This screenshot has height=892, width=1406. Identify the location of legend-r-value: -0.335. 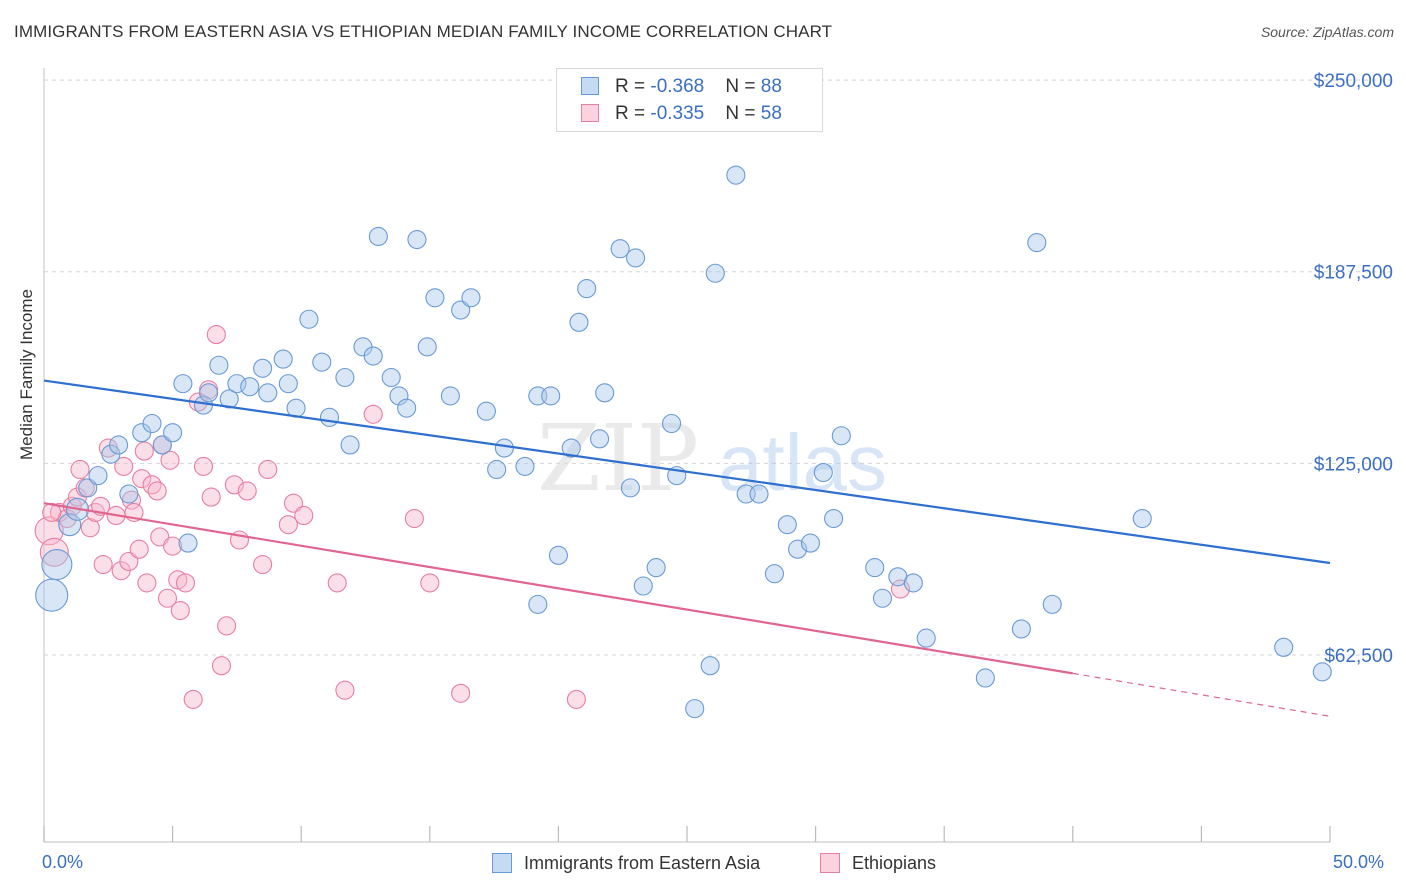
(677, 113).